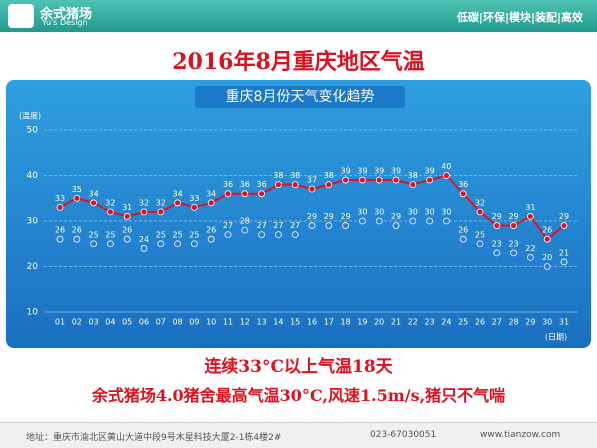 Image resolution: width=597 pixels, height=448 pixels. I want to click on x-tick-label: 22, so click(413, 322).